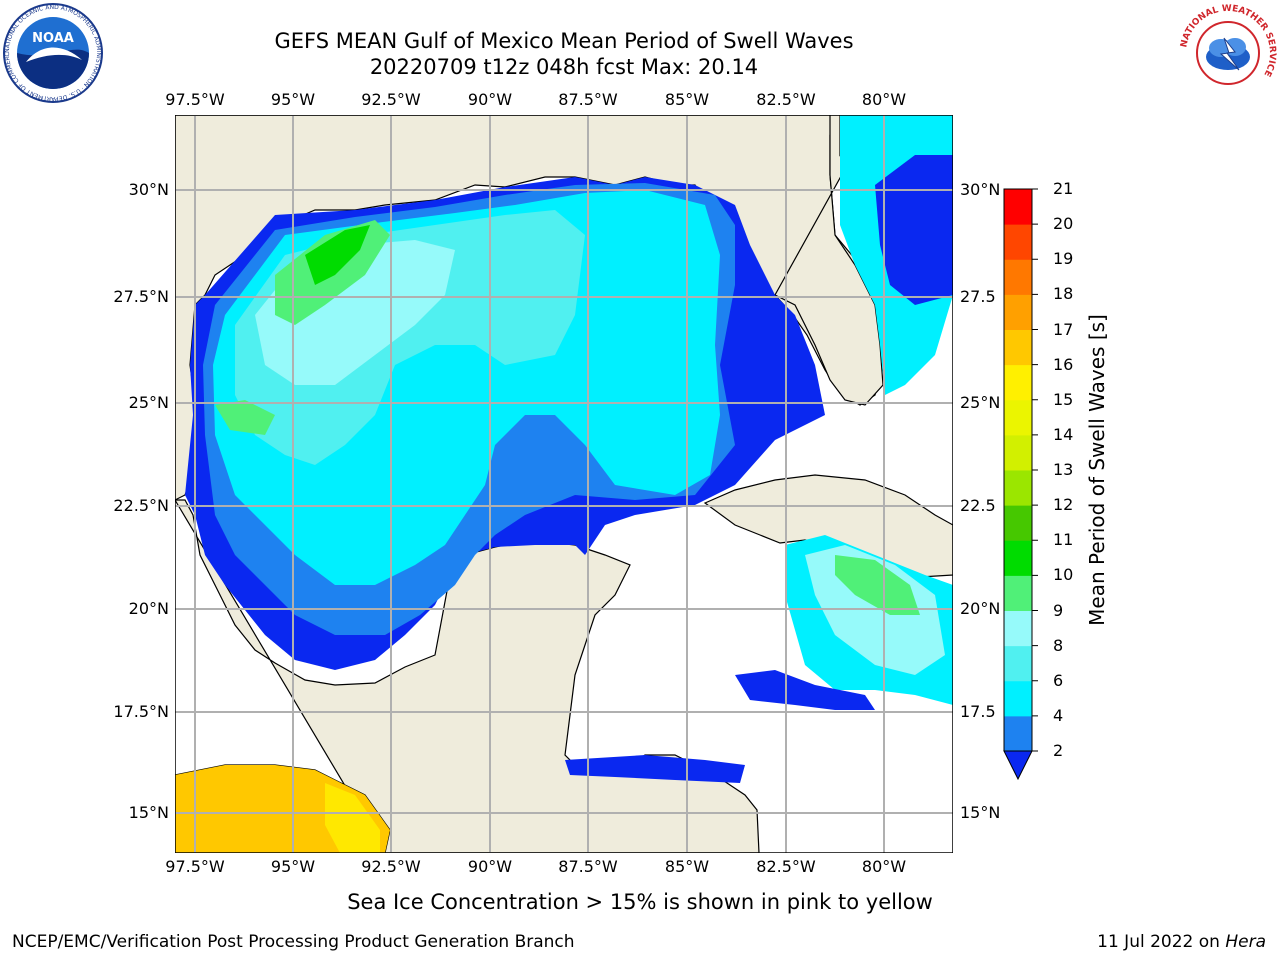 The height and width of the screenshot is (960, 1280). Describe the element at coordinates (148, 402) in the screenshot. I see `lat-label-left: 25°N` at that location.